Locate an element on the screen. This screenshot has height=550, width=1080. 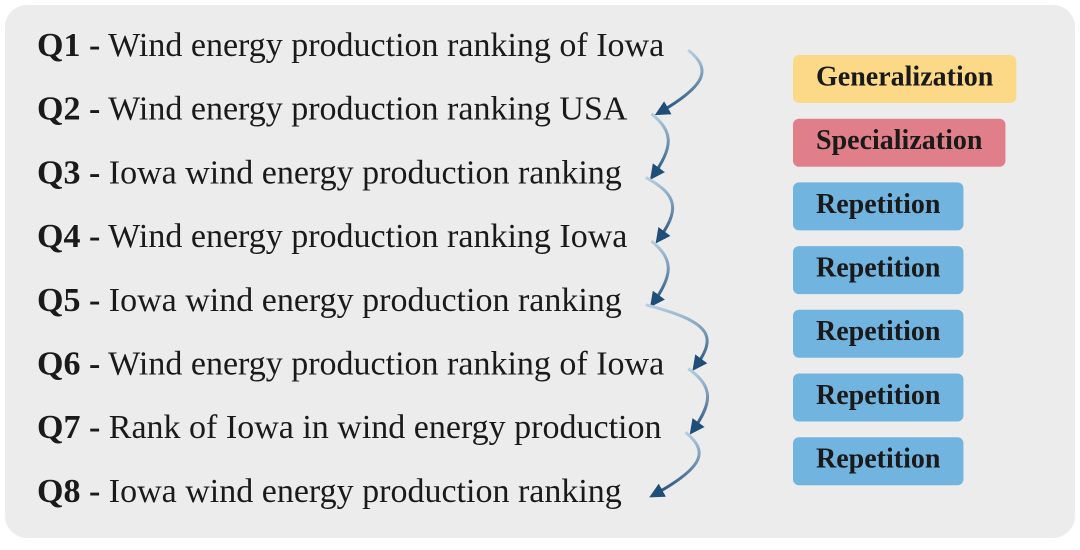
transition-label: Generalization is located at coordinates (905, 79).